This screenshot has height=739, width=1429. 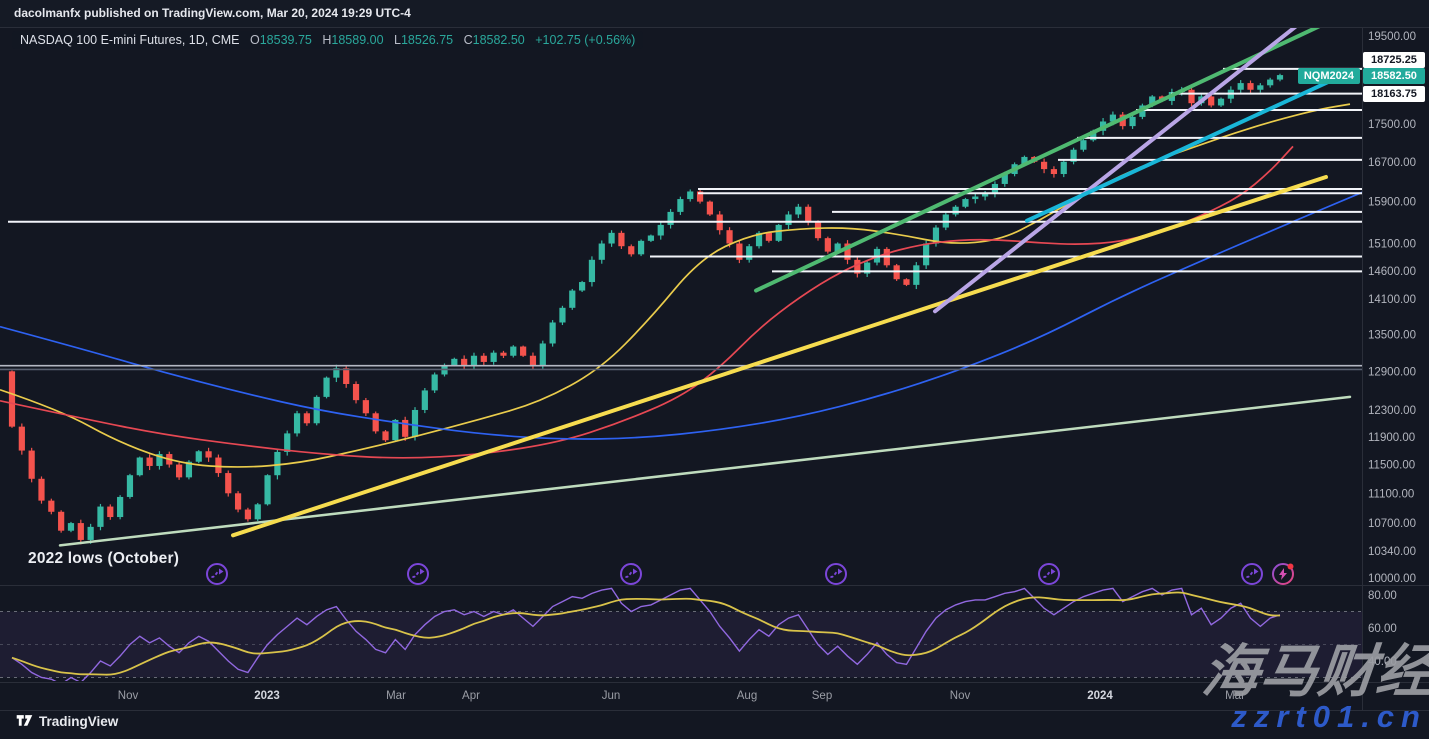 What do you see at coordinates (1392, 524) in the screenshot?
I see `price-tick-label: 10700.00` at bounding box center [1392, 524].